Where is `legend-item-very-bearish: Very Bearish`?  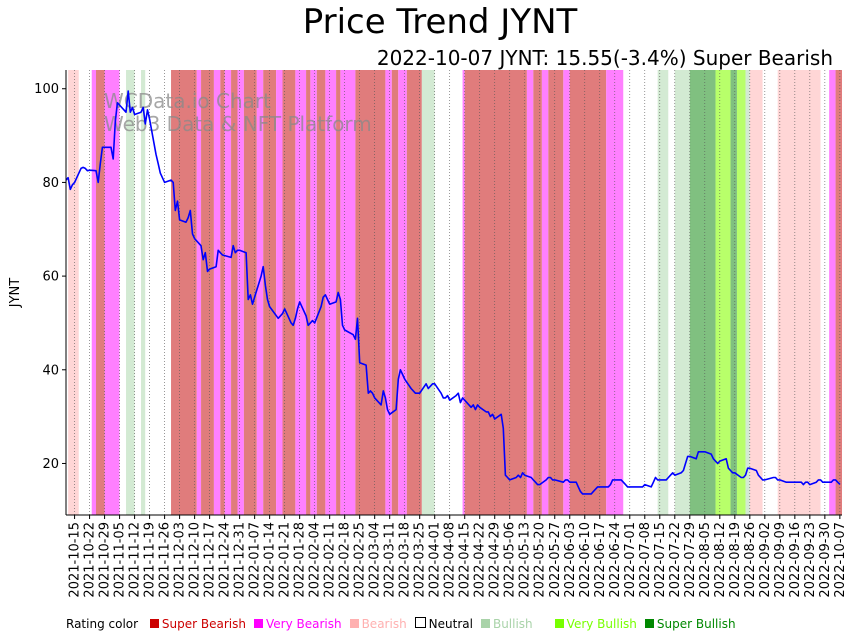 legend-item-very-bearish: Very Bearish is located at coordinates (294, 624).